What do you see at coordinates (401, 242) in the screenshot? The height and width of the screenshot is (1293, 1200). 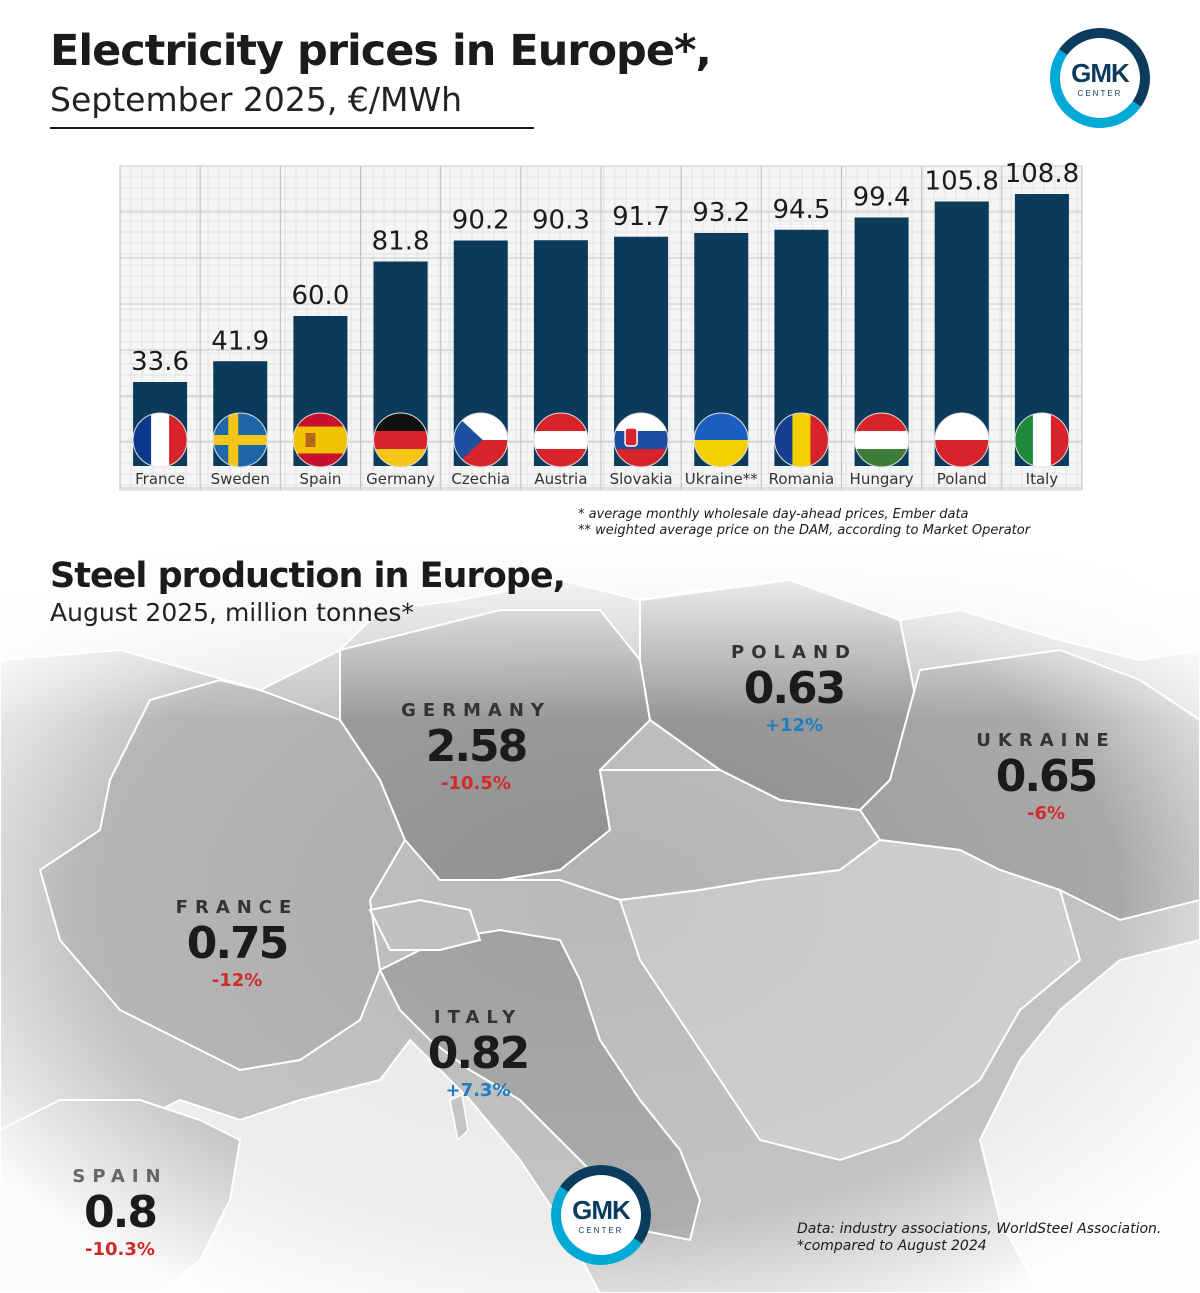 I see `bar-value-label: 81.8` at bounding box center [401, 242].